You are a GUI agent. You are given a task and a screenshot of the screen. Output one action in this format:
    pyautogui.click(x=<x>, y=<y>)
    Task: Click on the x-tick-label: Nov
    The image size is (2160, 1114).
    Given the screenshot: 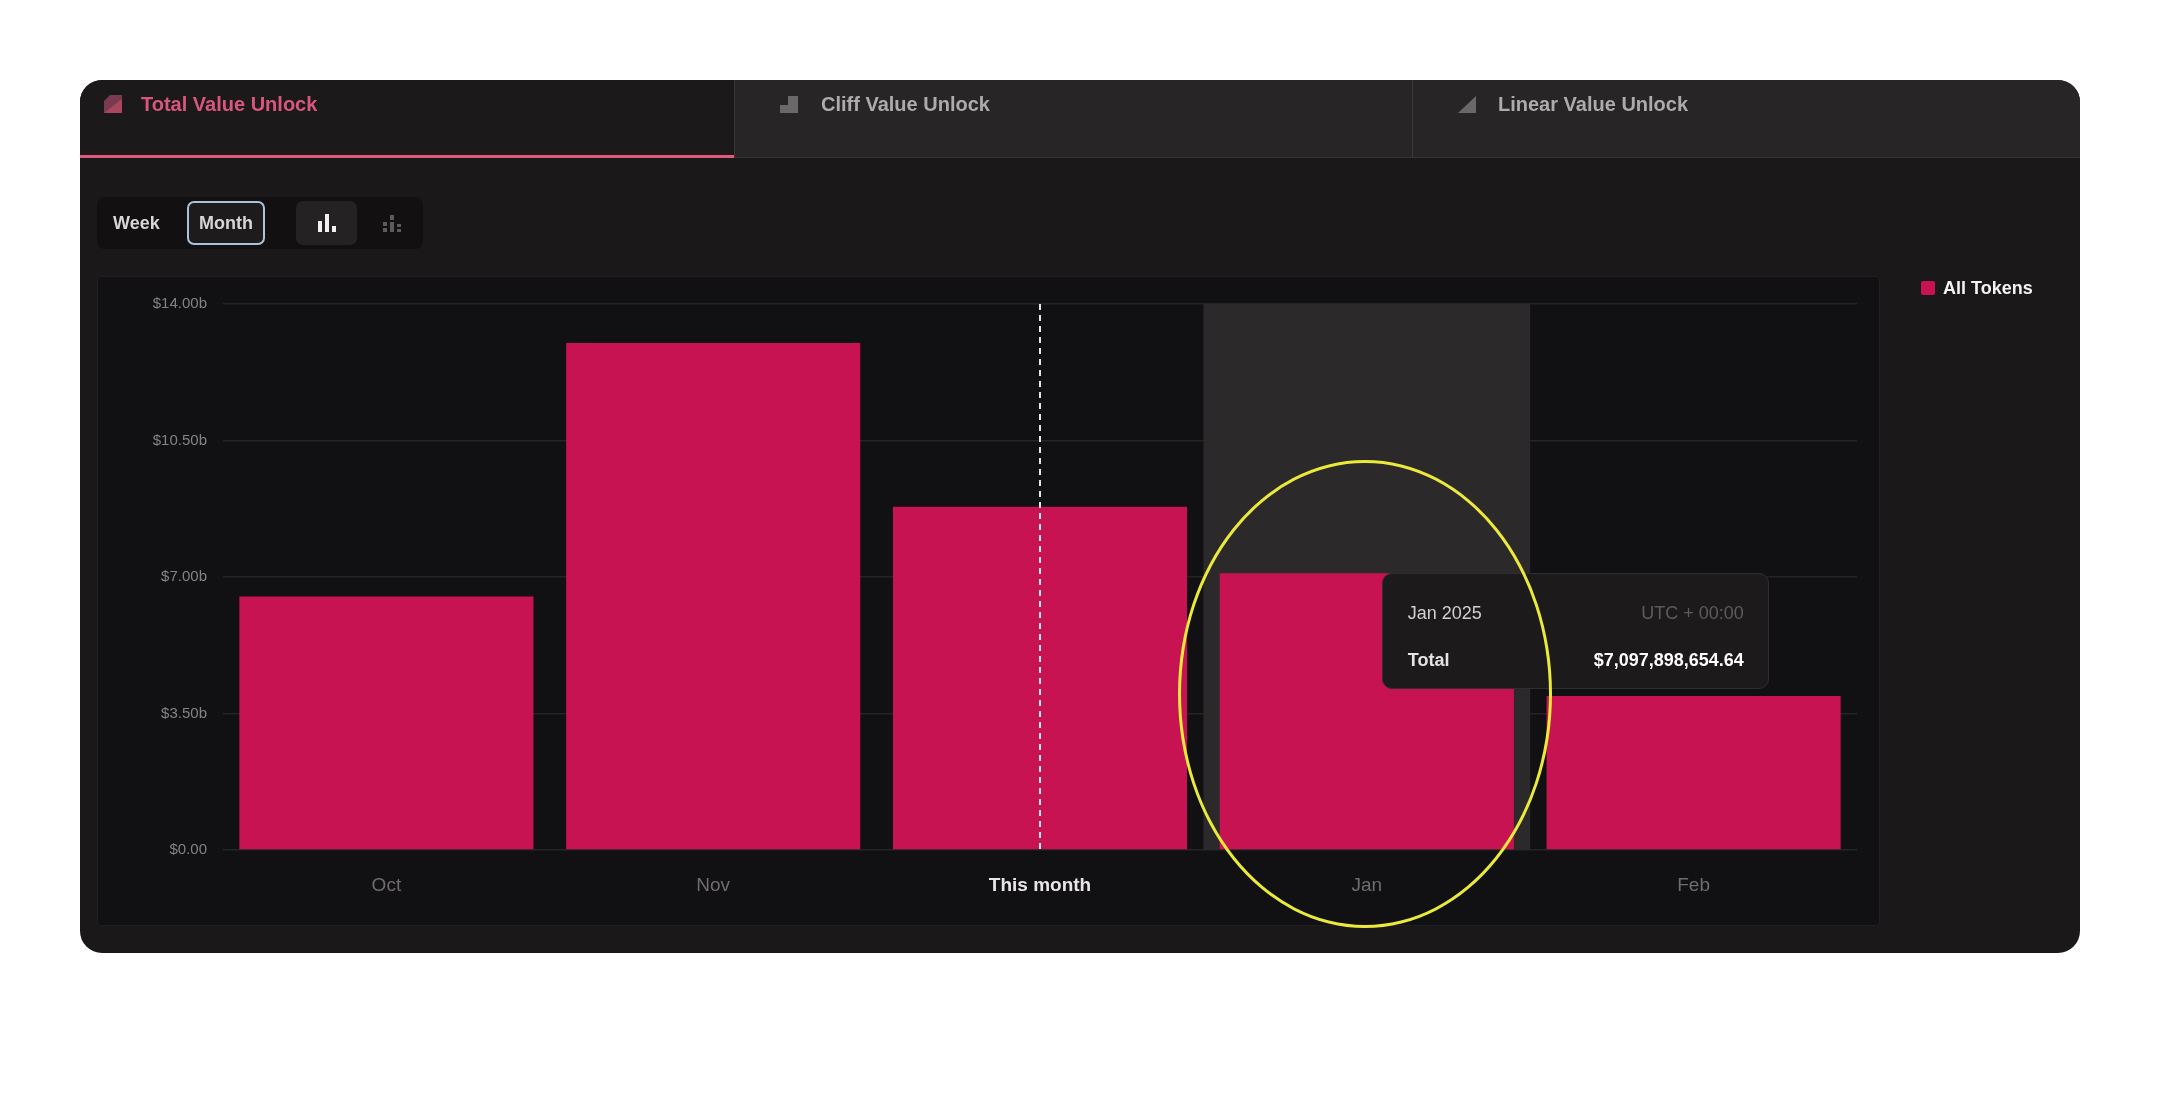 What is the action you would take?
    pyautogui.click(x=713, y=884)
    